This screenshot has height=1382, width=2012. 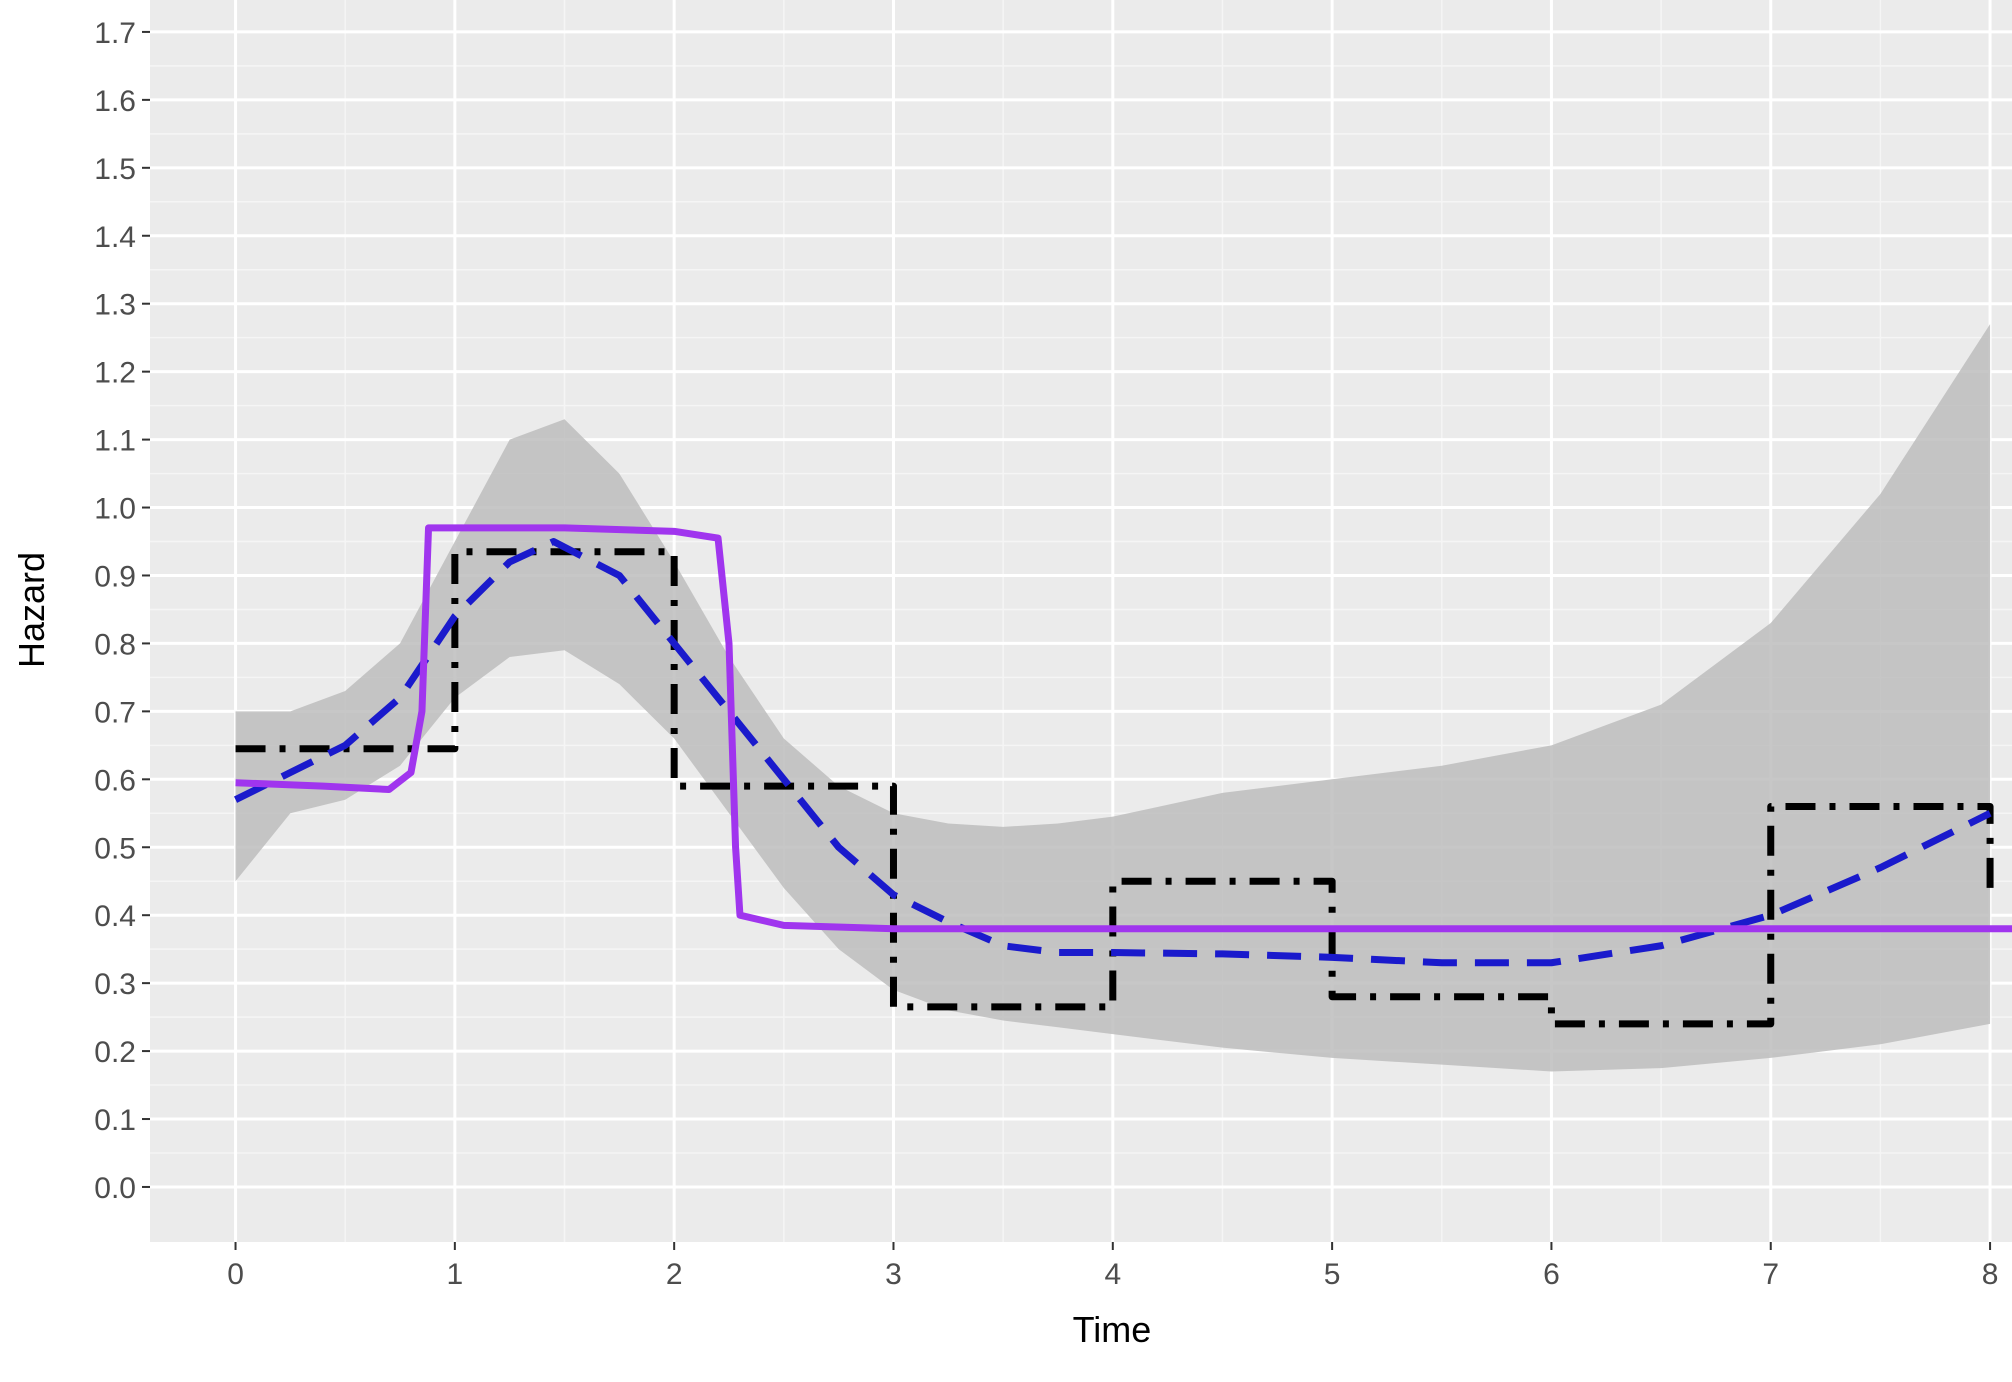 What do you see at coordinates (115, 373) in the screenshot?
I see `y-tick-label: 1.2` at bounding box center [115, 373].